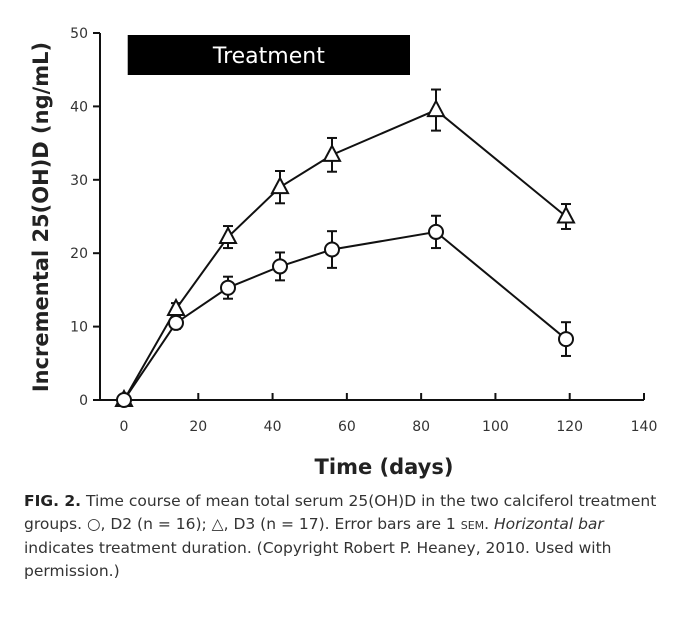 The width and height of the screenshot is (691, 621). What do you see at coordinates (549, 524) in the screenshot?
I see `caption-italic: Horizontal bar` at bounding box center [549, 524].